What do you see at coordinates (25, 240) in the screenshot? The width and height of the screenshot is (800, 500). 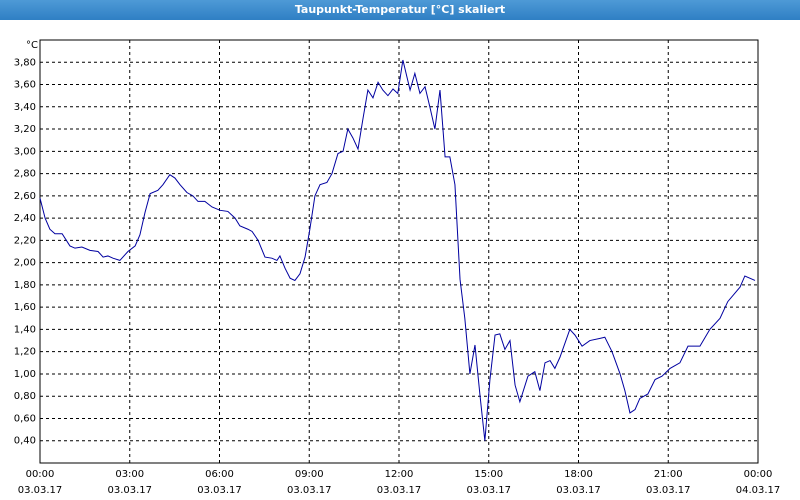 I see `y-tick-label: 2,20` at bounding box center [25, 240].